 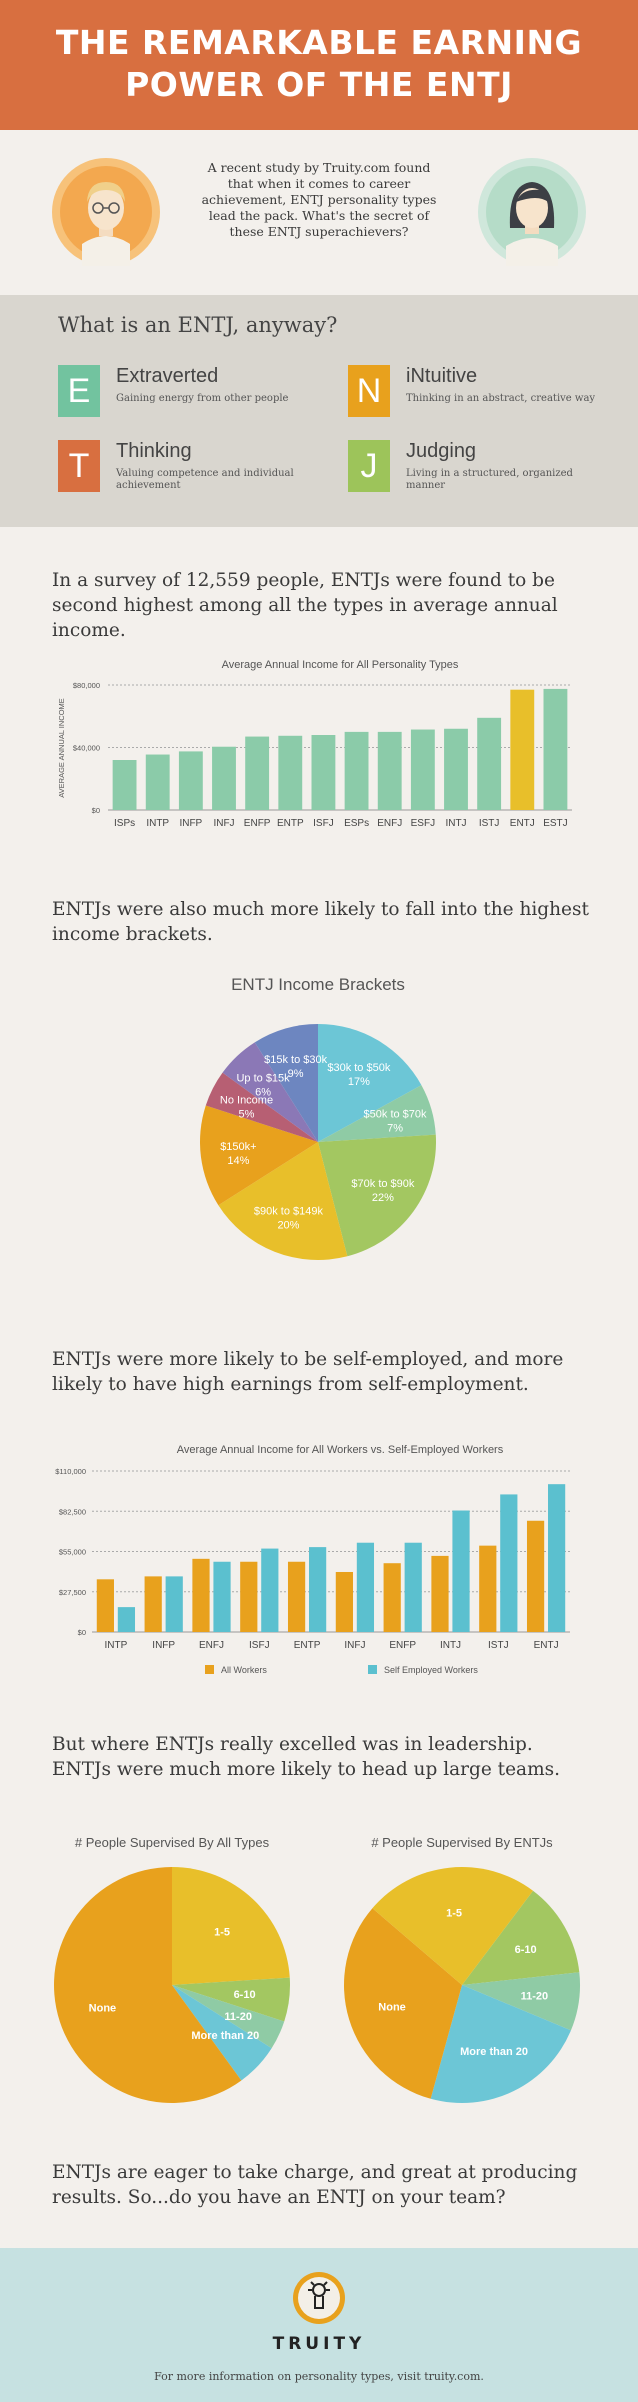 What do you see at coordinates (365, 1587) in the screenshot?
I see `bar-infj-self` at bounding box center [365, 1587].